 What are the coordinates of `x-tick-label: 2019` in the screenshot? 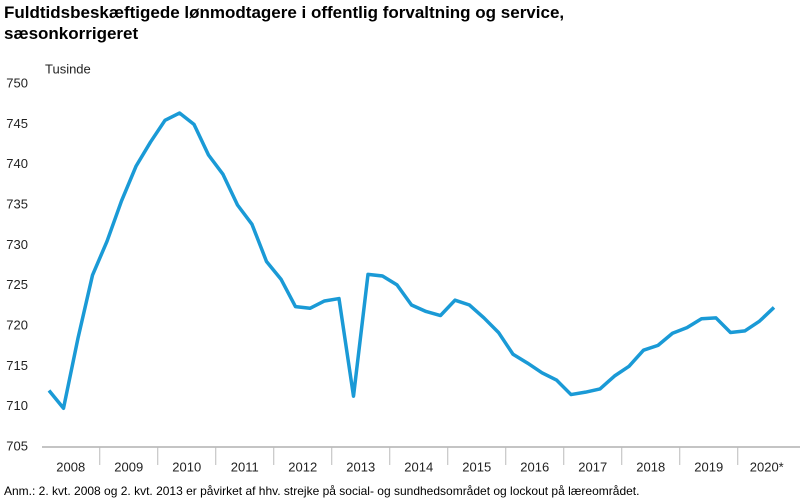 It's located at (708, 466).